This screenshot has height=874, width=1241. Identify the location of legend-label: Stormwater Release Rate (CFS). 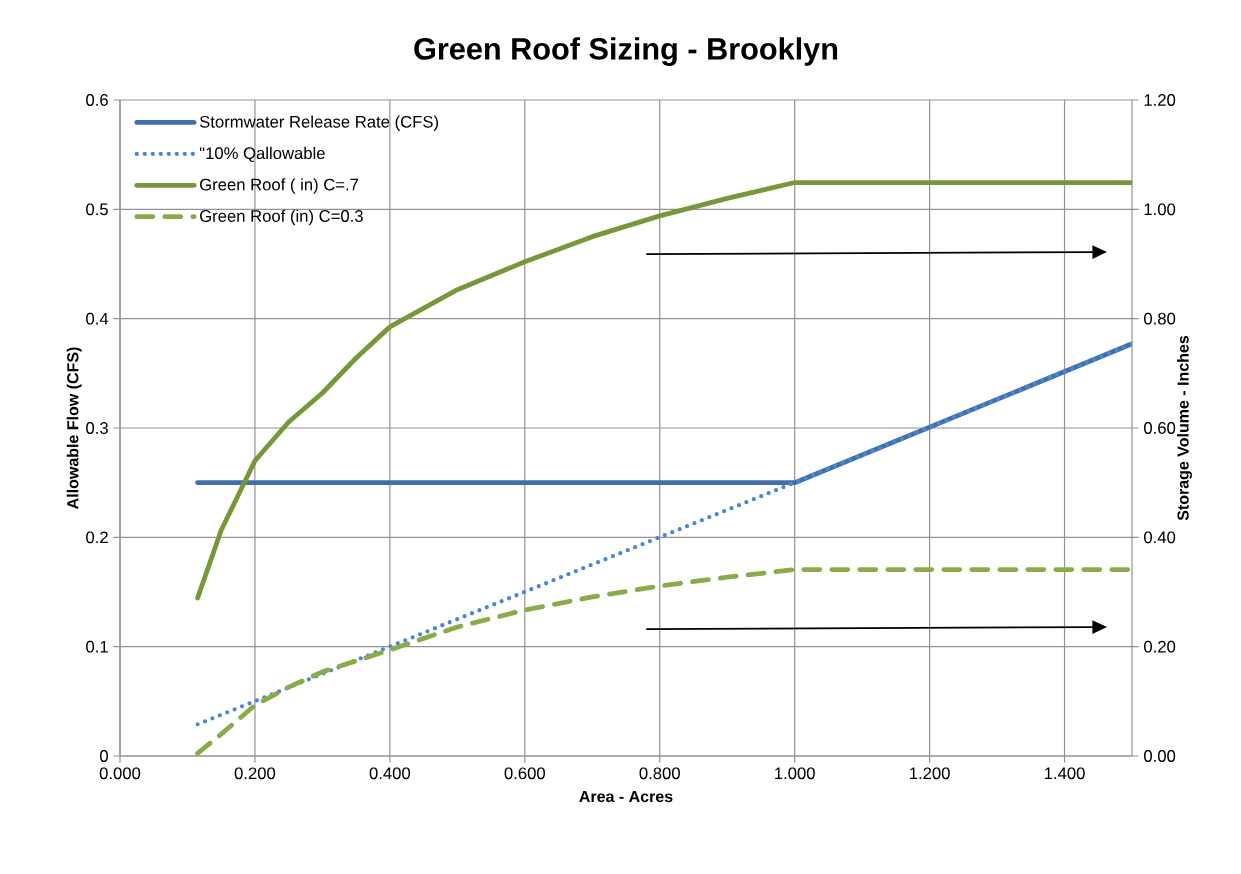
(318, 123).